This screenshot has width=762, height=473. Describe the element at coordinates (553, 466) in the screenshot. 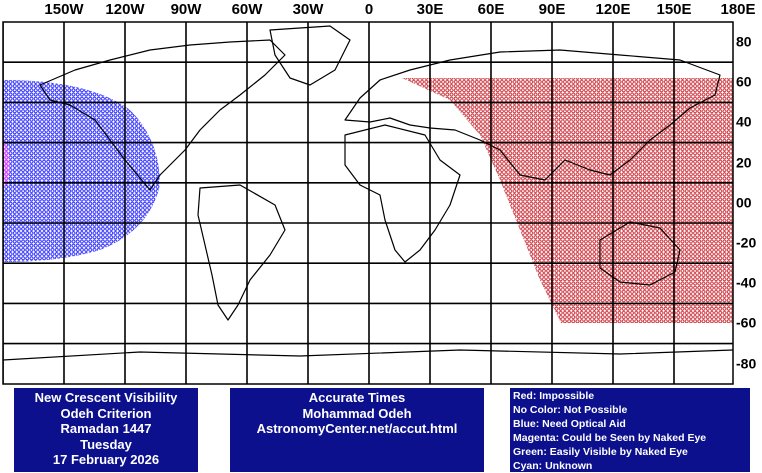

I see `legend-cyan: Cyan: Unknown` at that location.